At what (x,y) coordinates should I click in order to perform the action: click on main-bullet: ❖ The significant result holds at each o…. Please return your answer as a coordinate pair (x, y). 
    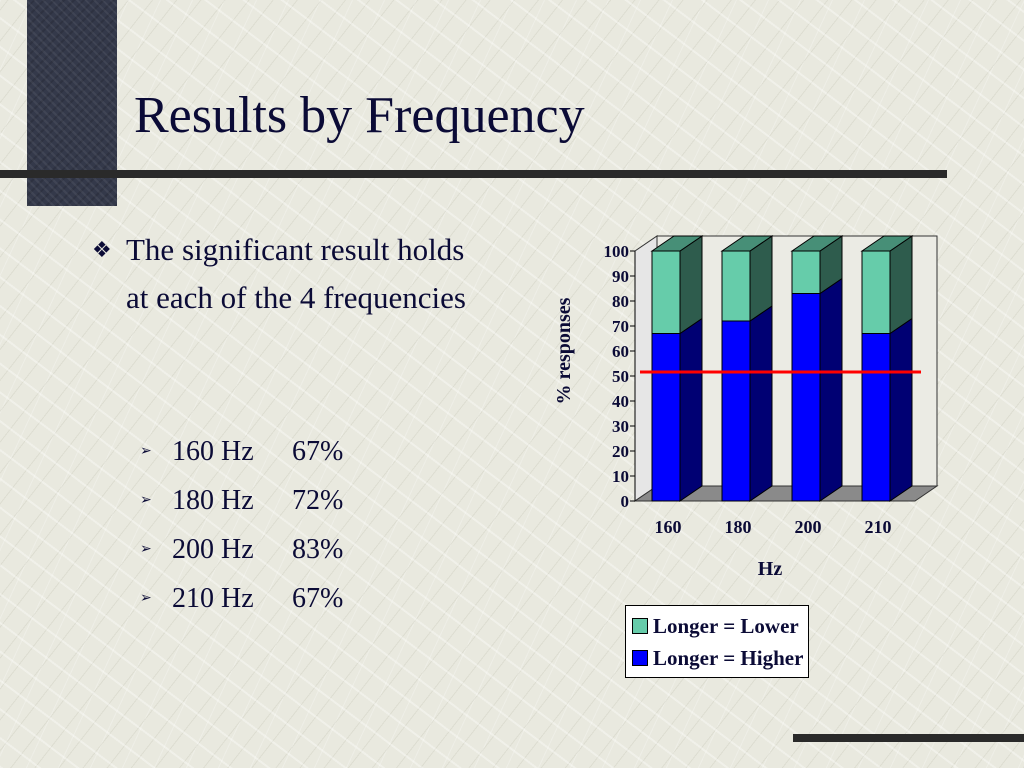
    Looking at the image, I should click on (292, 274).